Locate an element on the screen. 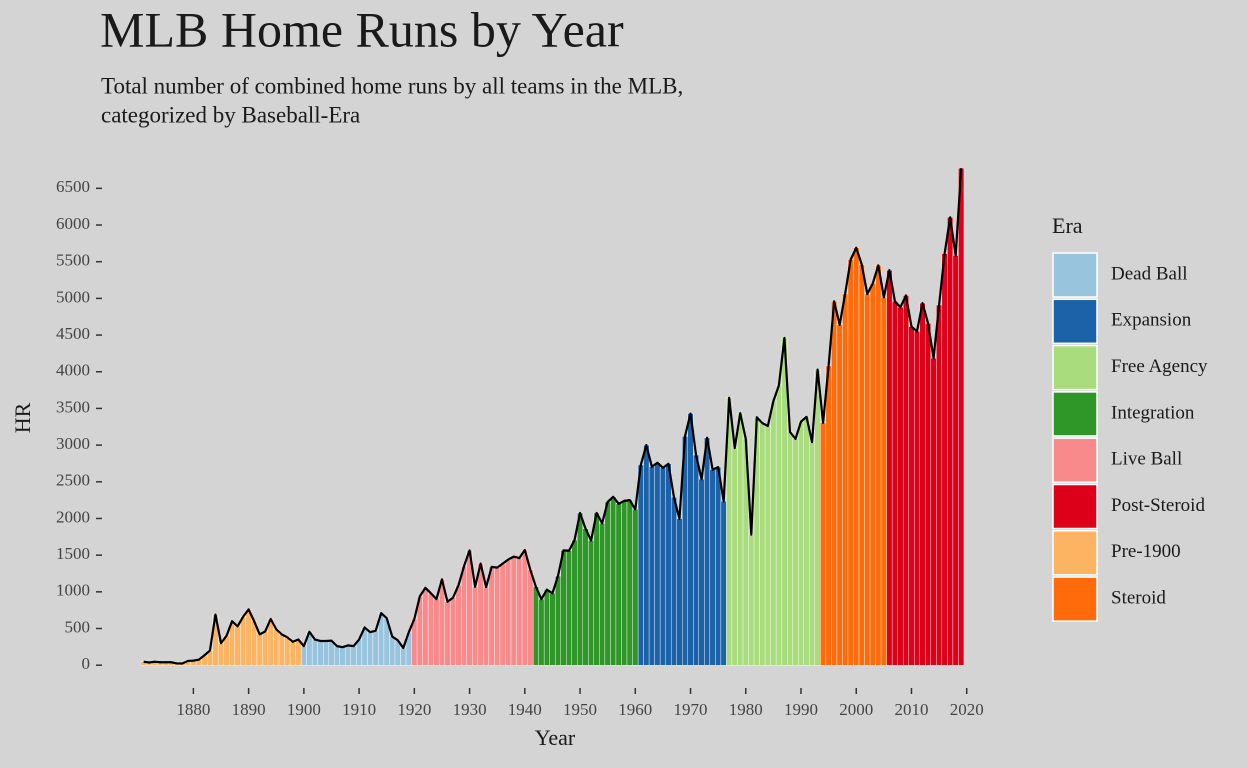  y-tick-label: 2500 is located at coordinates (73, 480).